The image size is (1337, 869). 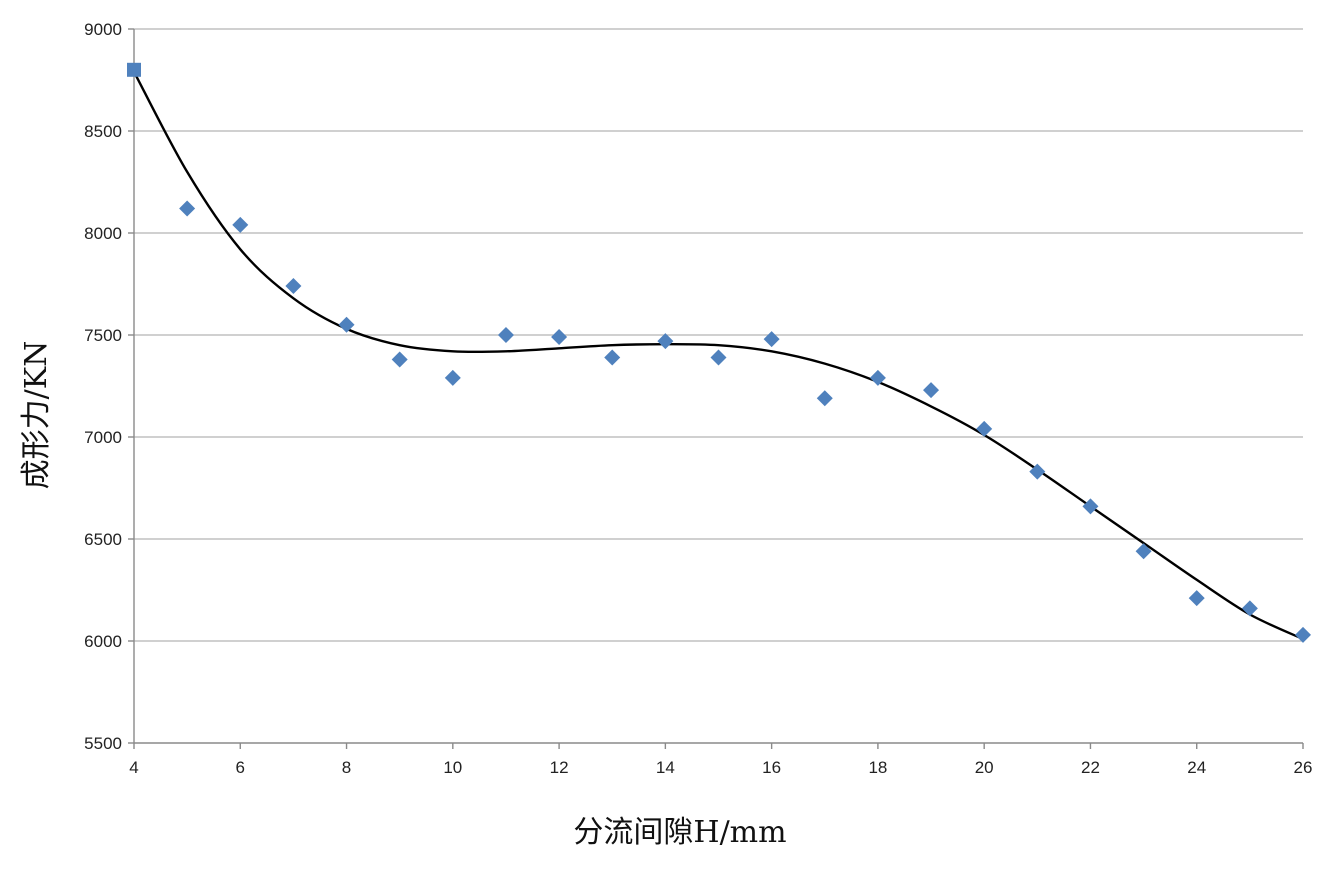 I want to click on y-tick-label: 5500, so click(x=103, y=743).